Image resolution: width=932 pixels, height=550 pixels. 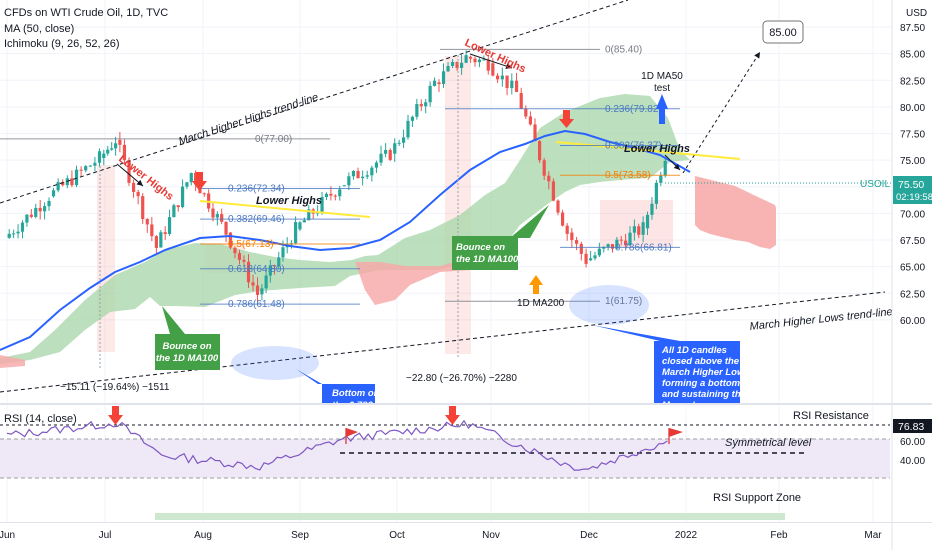 What do you see at coordinates (609, 305) in the screenshot?
I see `bottom-ellipse-dec` at bounding box center [609, 305].